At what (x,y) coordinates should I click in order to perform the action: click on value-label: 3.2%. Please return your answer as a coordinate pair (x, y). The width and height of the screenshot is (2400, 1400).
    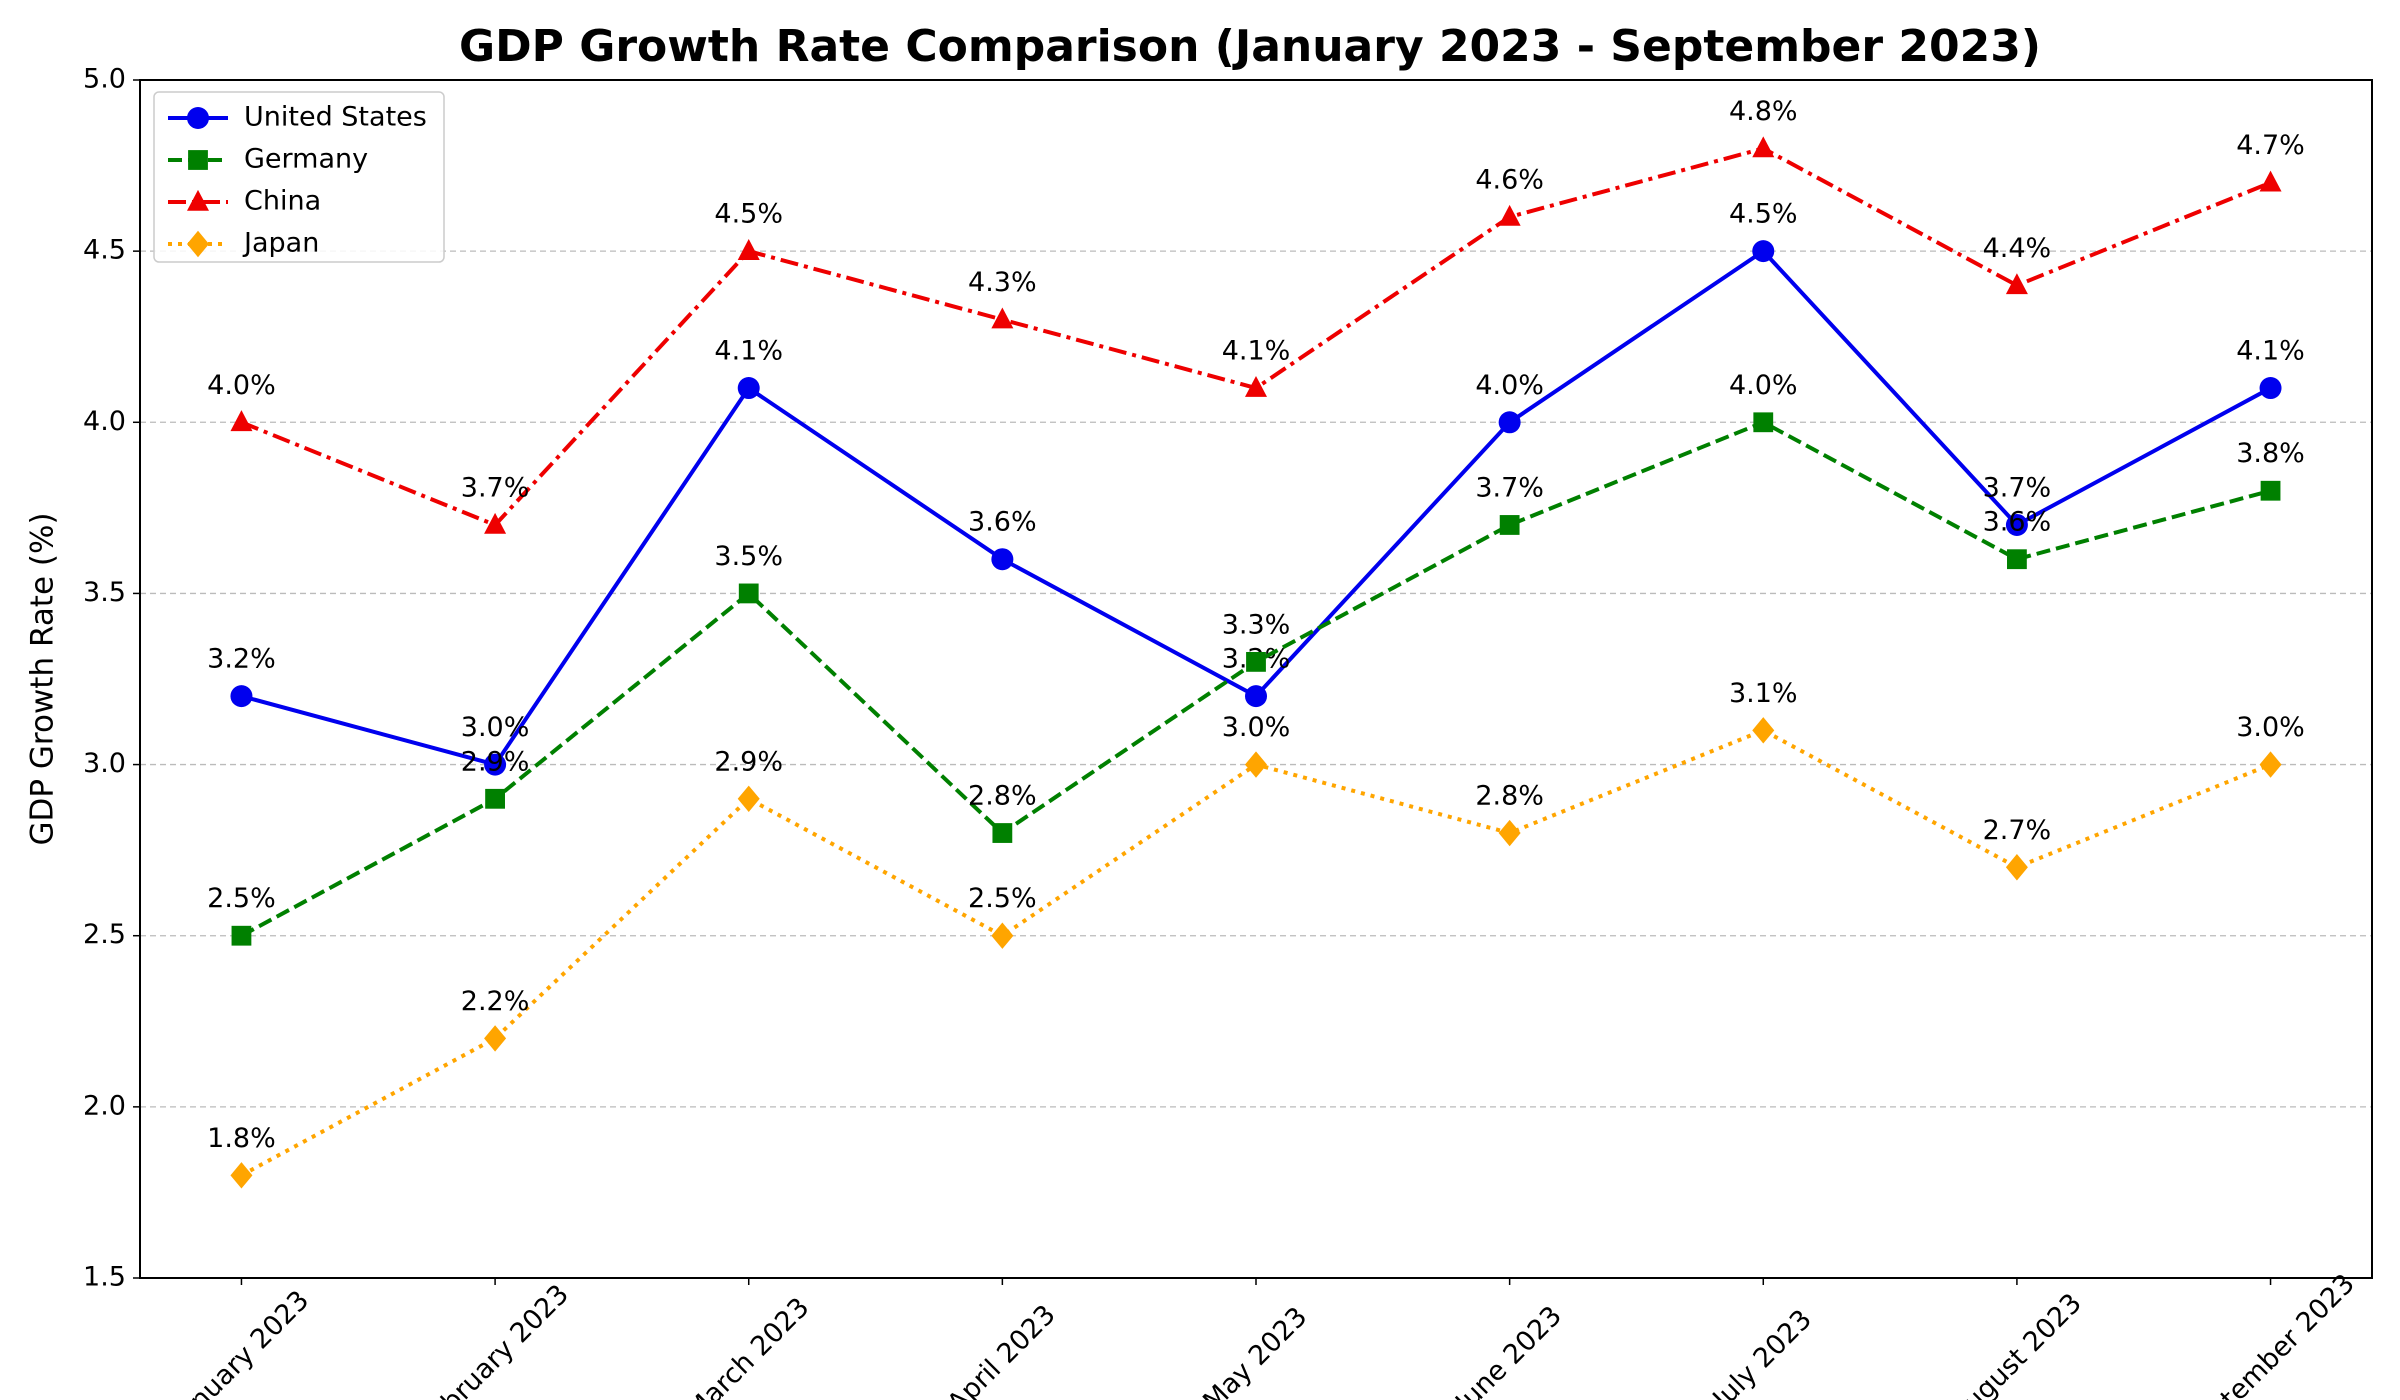
    Looking at the image, I should click on (241, 659).